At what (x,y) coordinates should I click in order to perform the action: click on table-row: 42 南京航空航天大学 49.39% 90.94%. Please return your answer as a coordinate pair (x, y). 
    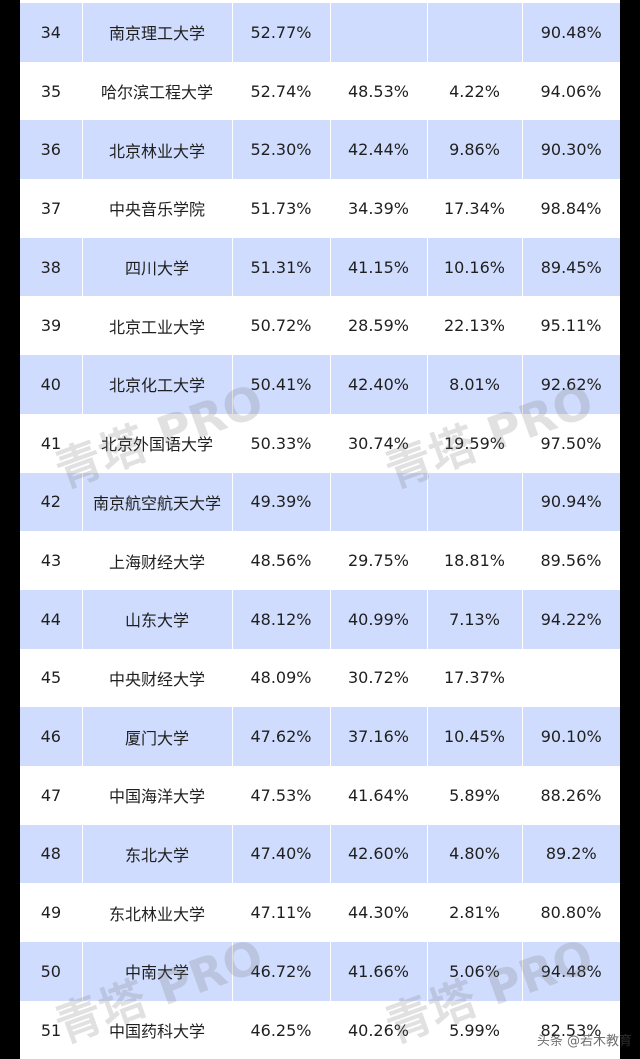
    Looking at the image, I should click on (320, 502).